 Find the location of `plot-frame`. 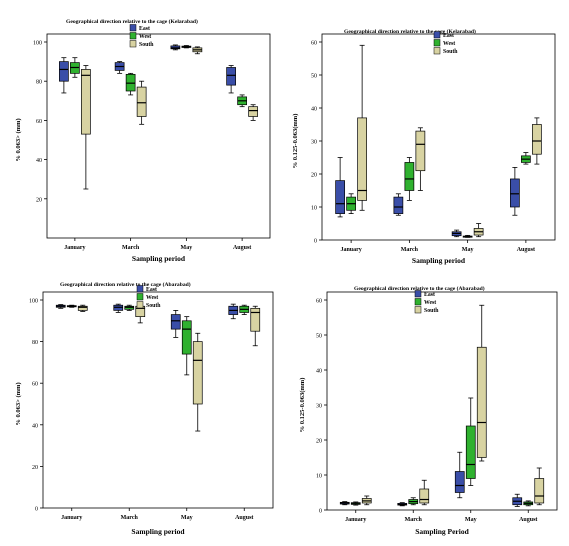

plot-frame is located at coordinates (158, 136).